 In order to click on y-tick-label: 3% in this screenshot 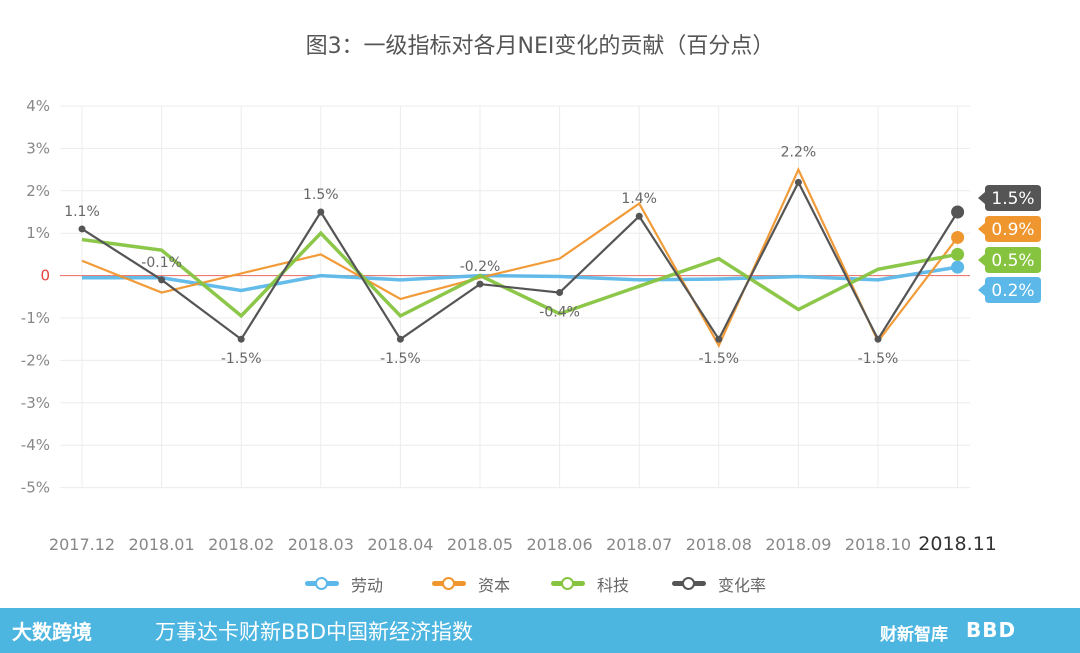, I will do `click(38, 148)`.